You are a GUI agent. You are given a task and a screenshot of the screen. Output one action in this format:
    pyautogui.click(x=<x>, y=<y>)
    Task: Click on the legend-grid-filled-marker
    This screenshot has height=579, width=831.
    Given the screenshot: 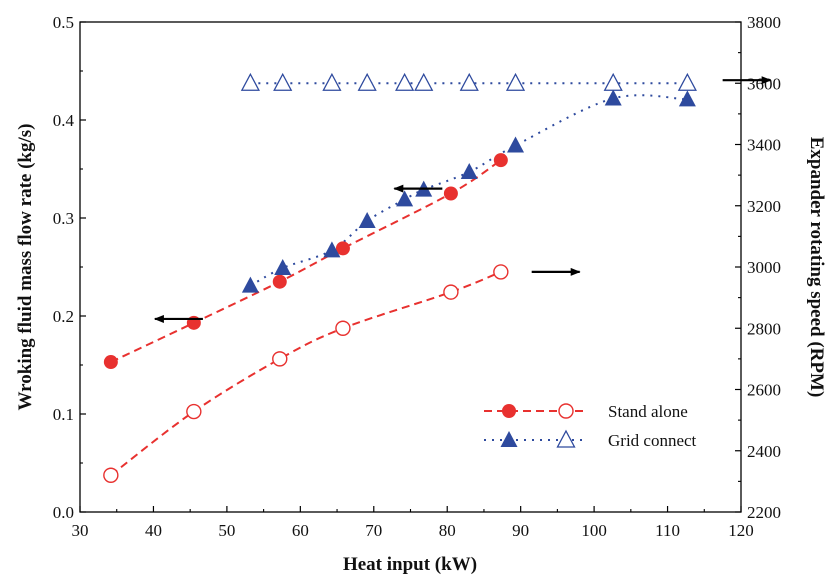 What is the action you would take?
    pyautogui.click(x=509, y=439)
    